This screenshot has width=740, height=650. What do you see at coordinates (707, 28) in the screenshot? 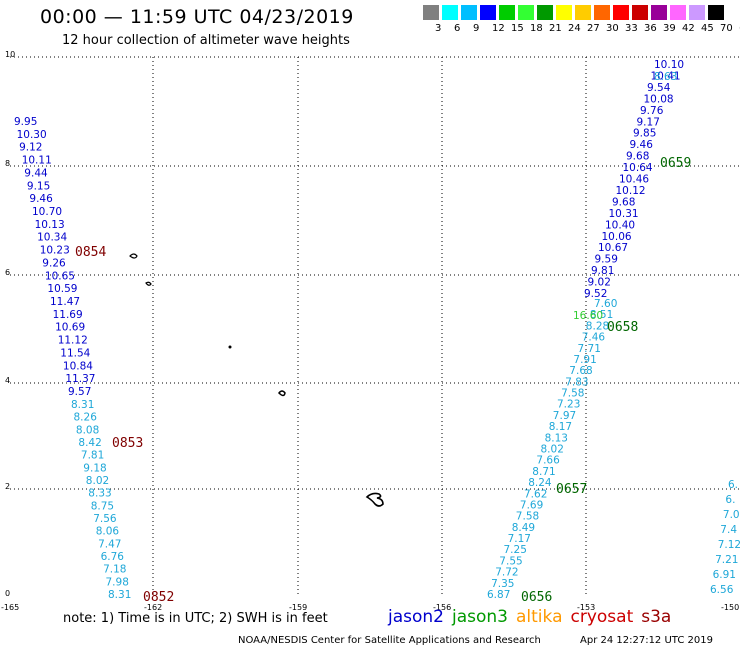
I see `color-scale-label: 45` at bounding box center [707, 28].